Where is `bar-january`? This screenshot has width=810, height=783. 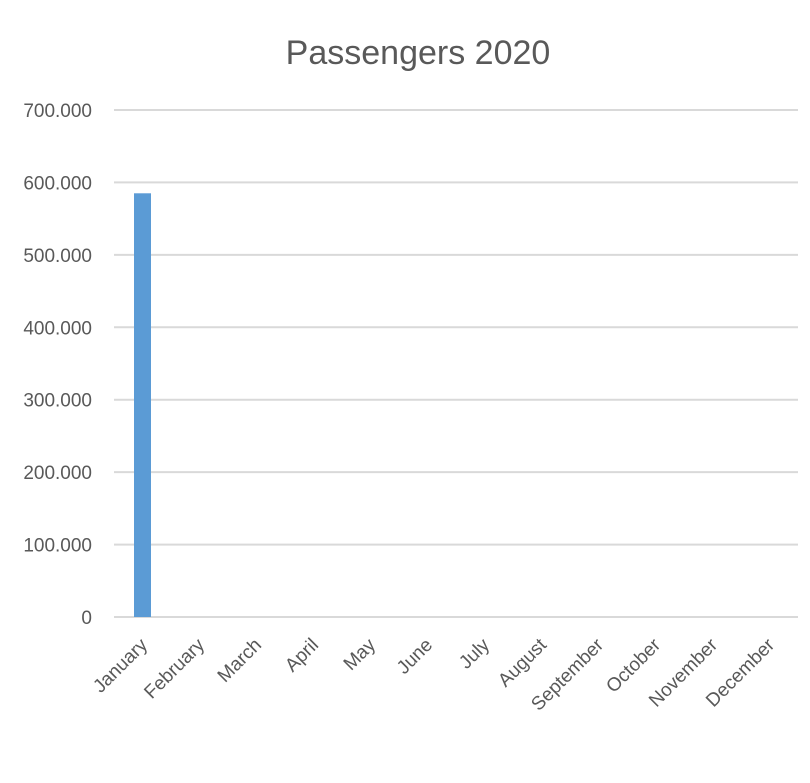 bar-january is located at coordinates (142, 405).